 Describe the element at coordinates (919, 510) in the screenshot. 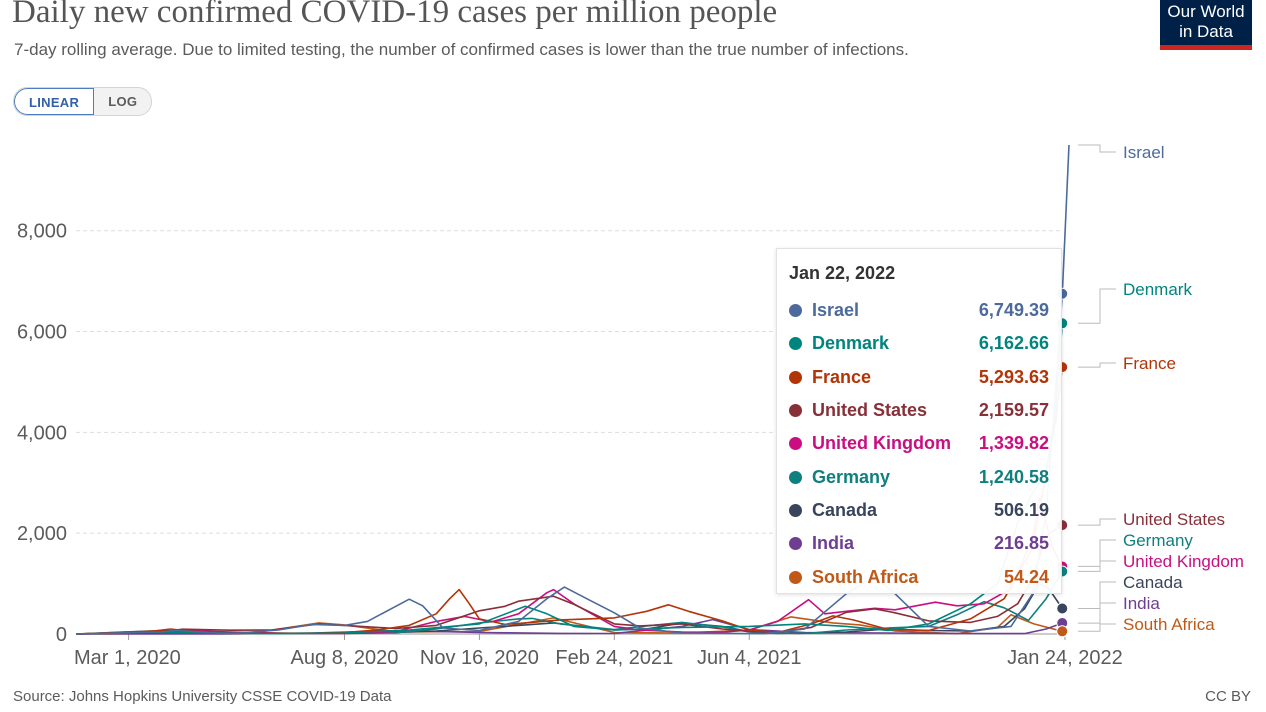

I see `tooltip-row: Canada 506.19` at that location.